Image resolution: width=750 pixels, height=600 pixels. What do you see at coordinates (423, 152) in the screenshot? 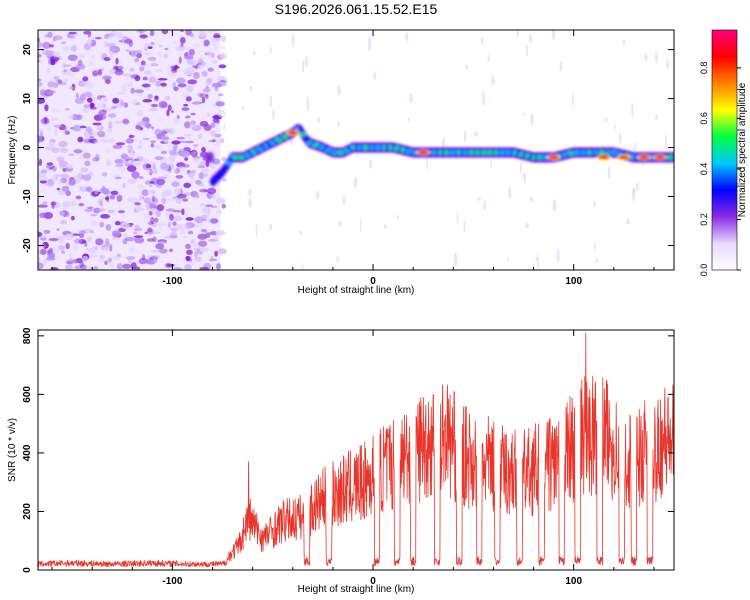
I see `hotspot` at bounding box center [423, 152].